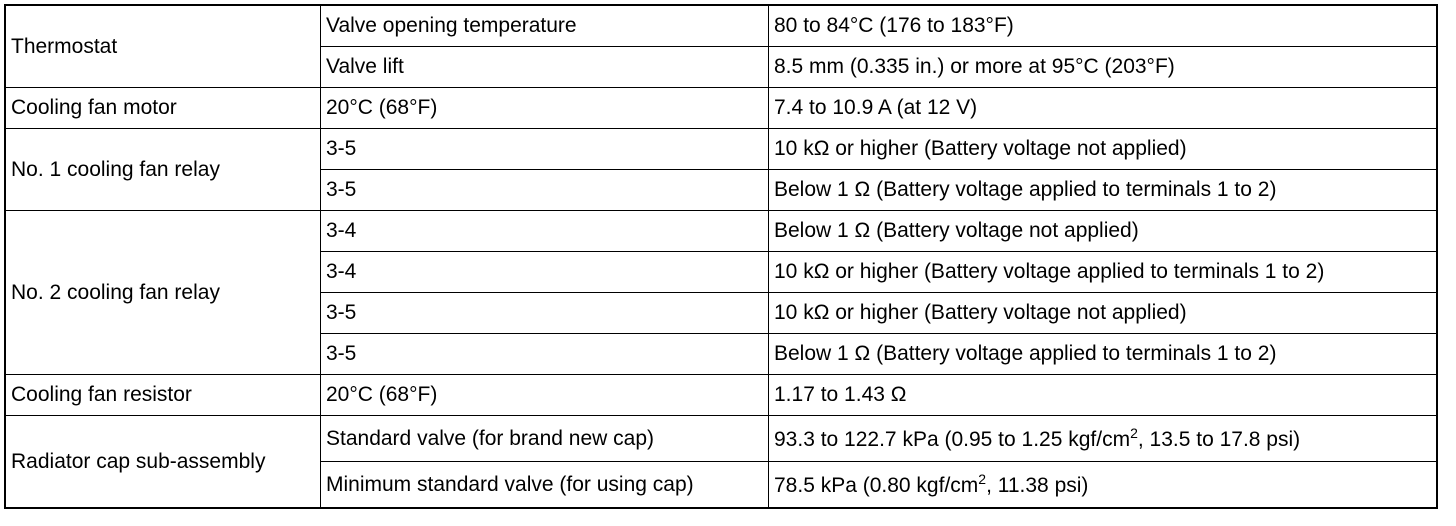  Describe the element at coordinates (1103, 395) in the screenshot. I see `specification-cell: 1.17 to 1.43 Ω` at that location.